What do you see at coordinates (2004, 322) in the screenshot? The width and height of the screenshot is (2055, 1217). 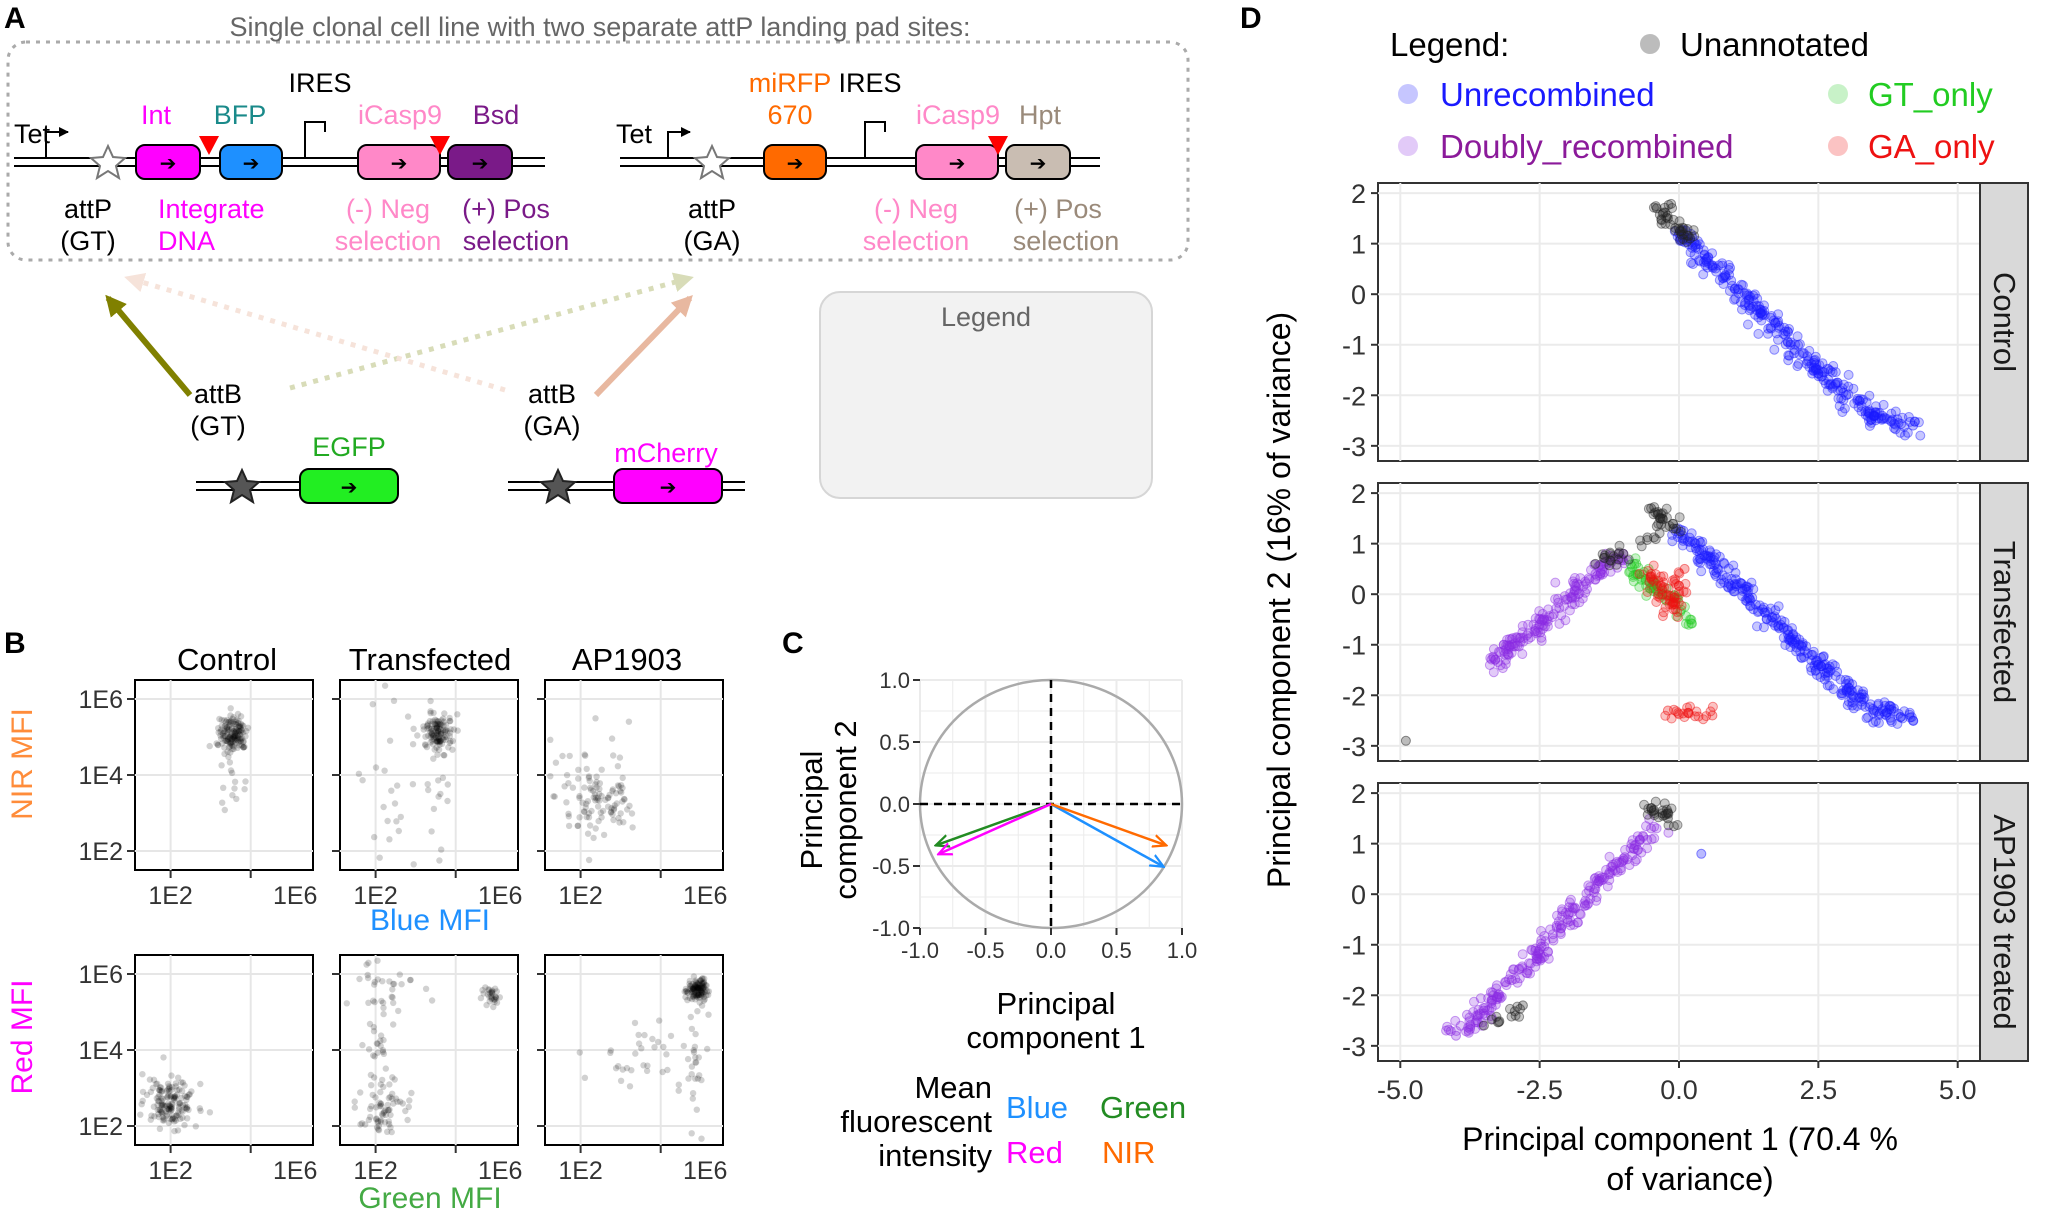 I see `facet-strip-label: Control` at bounding box center [2004, 322].